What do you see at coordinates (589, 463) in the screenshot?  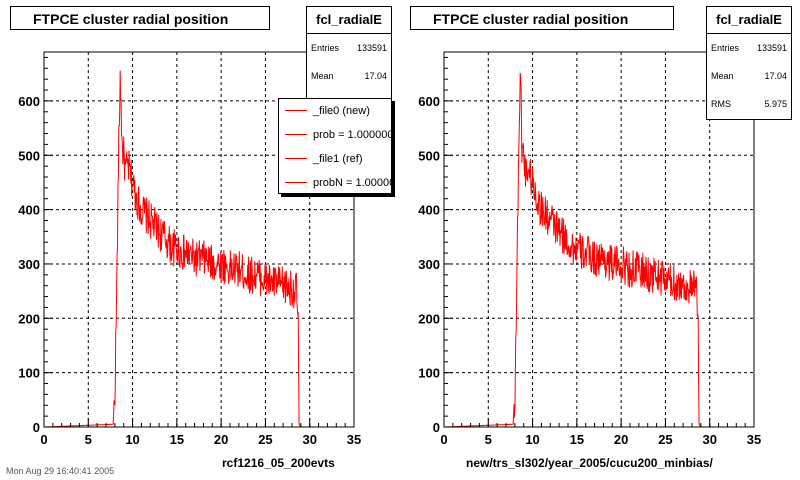 I see `right-x-axis-label: new/trs_sl302/year_2005/cucu200_minbias/` at bounding box center [589, 463].